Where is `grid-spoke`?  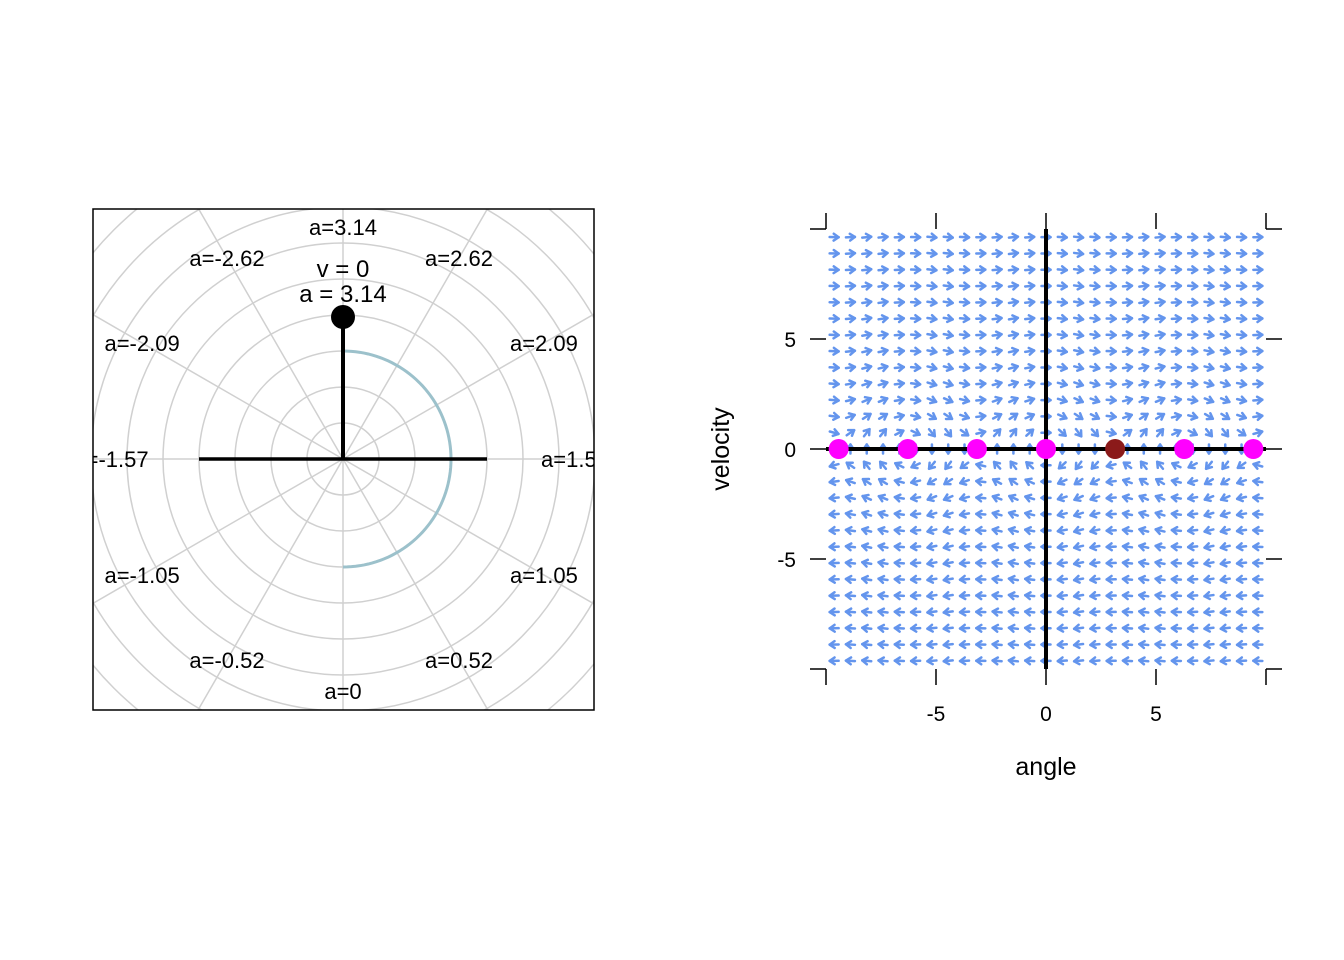 grid-spoke is located at coordinates (468, 531).